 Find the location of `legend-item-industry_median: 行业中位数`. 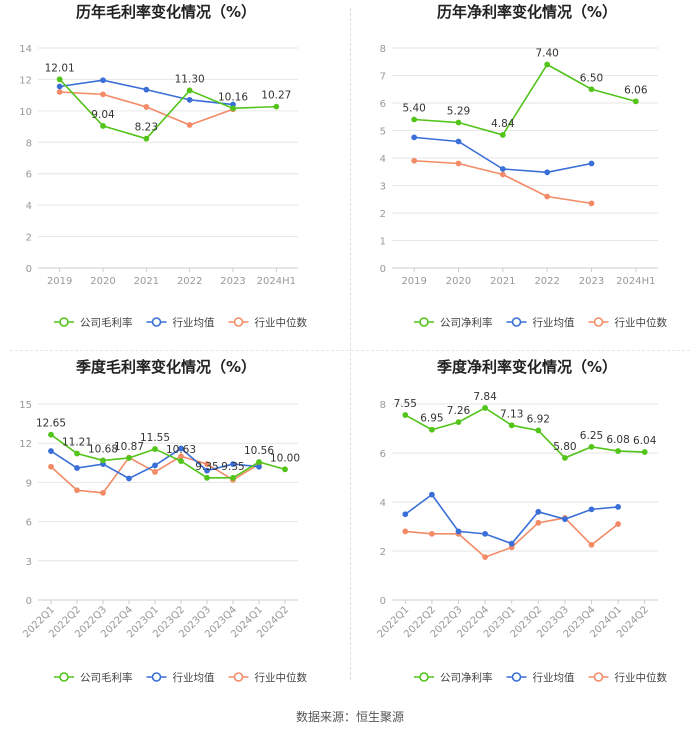

legend-item-industry_median: 行业中位数 is located at coordinates (628, 322).